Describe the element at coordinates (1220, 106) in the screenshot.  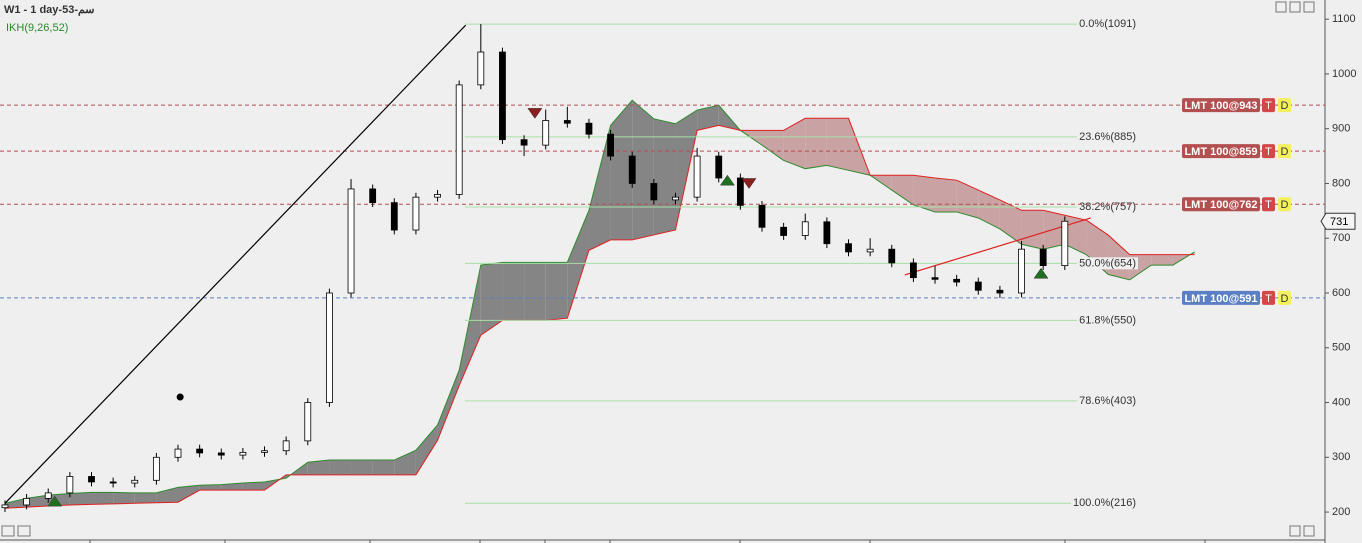
I see `order-label: LMT 100@943` at that location.